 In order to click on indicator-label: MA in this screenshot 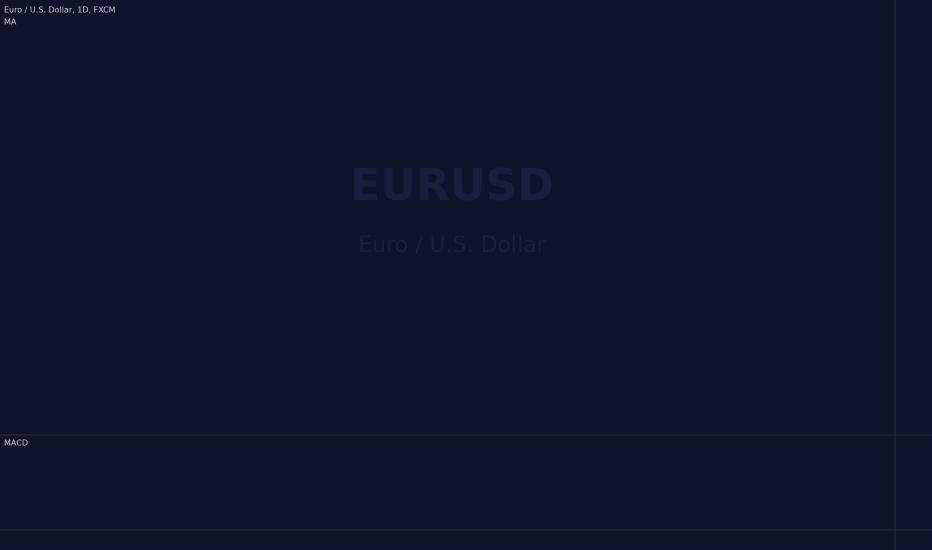, I will do `click(10, 22)`.